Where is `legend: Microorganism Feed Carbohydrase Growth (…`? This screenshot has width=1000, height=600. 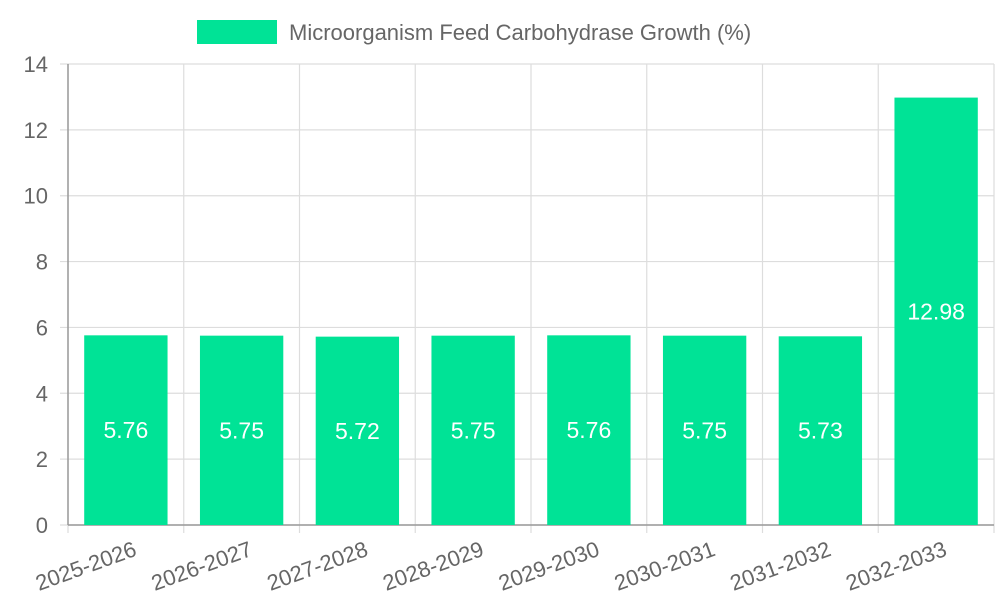 legend: Microorganism Feed Carbohydrase Growth (… is located at coordinates (474, 32).